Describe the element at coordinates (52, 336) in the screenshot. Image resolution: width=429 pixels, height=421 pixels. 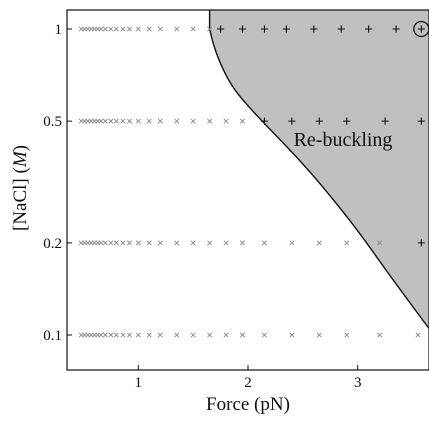
I see `y-tick-label-0: 0.1` at that location.